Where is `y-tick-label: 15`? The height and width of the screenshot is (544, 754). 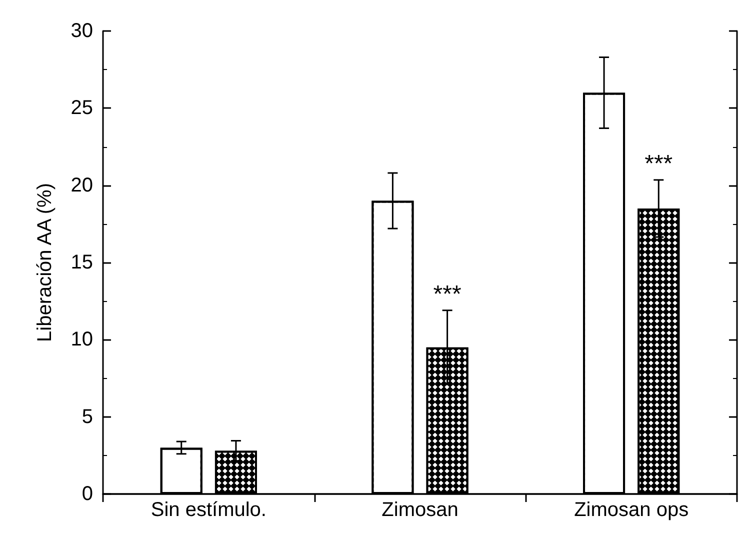
y-tick-label: 15 is located at coordinates (81, 263).